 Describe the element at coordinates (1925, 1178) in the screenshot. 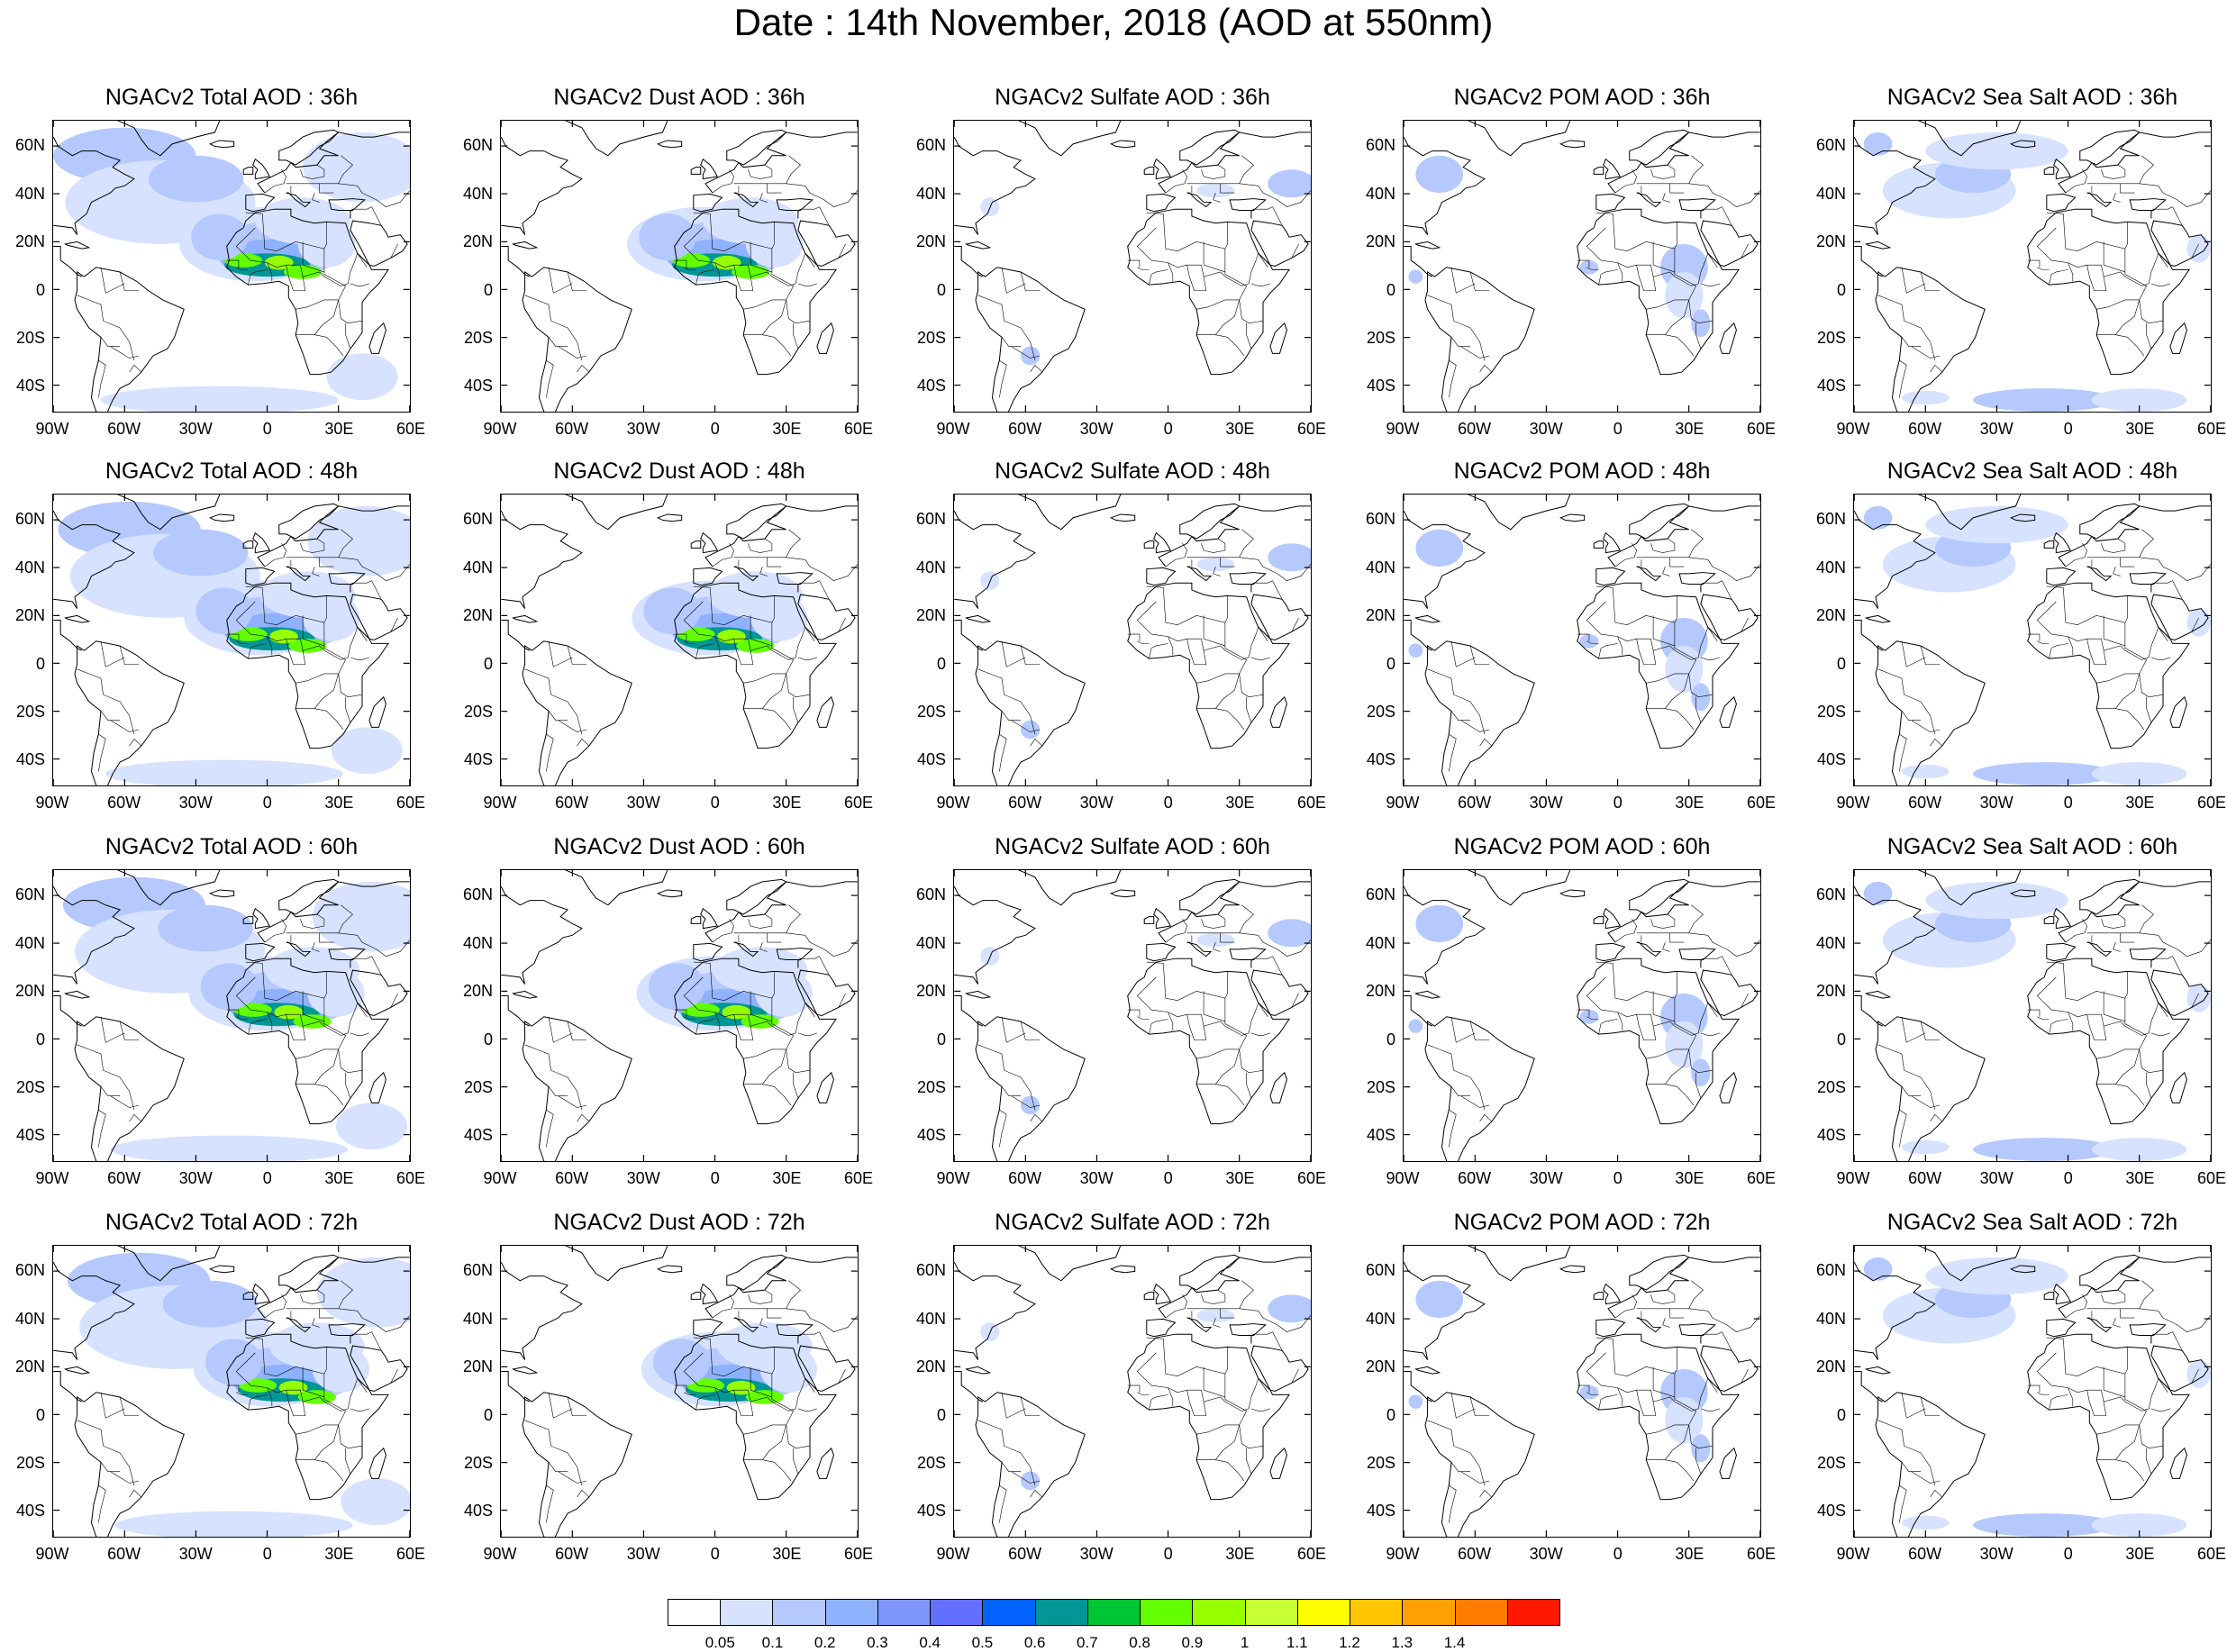

I see `lon-label: 60W` at that location.